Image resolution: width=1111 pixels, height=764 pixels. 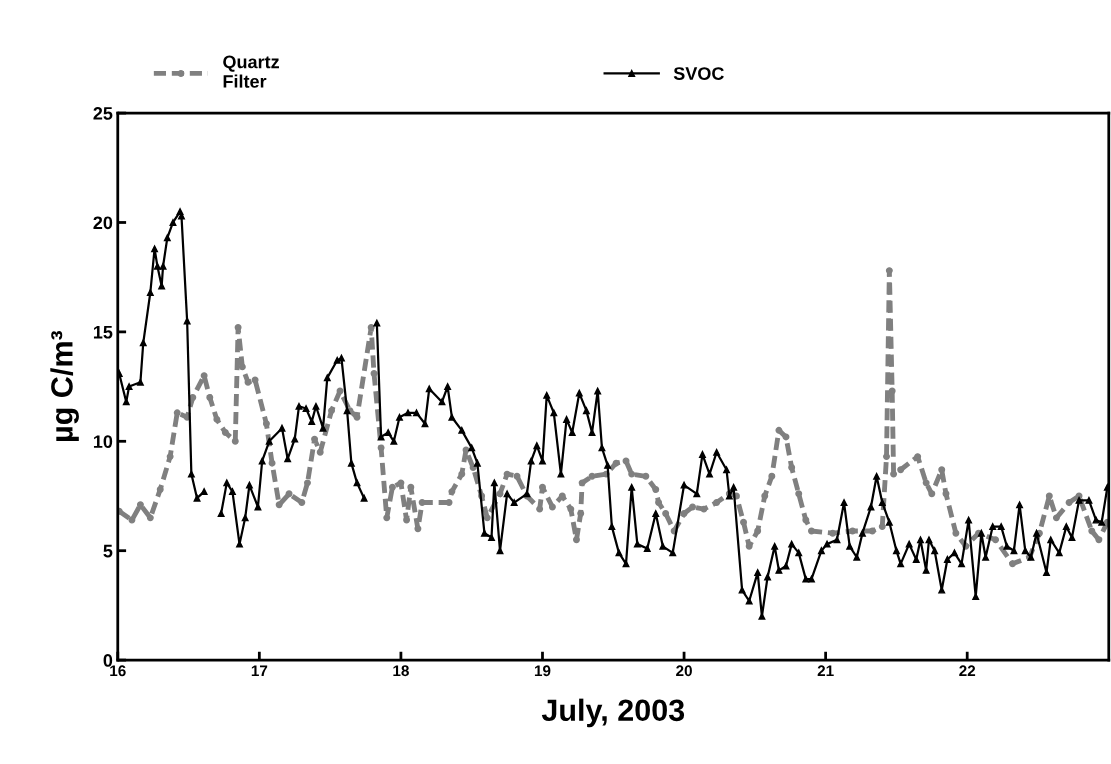 I want to click on y-tick-label: 20, so click(x=103, y=223).